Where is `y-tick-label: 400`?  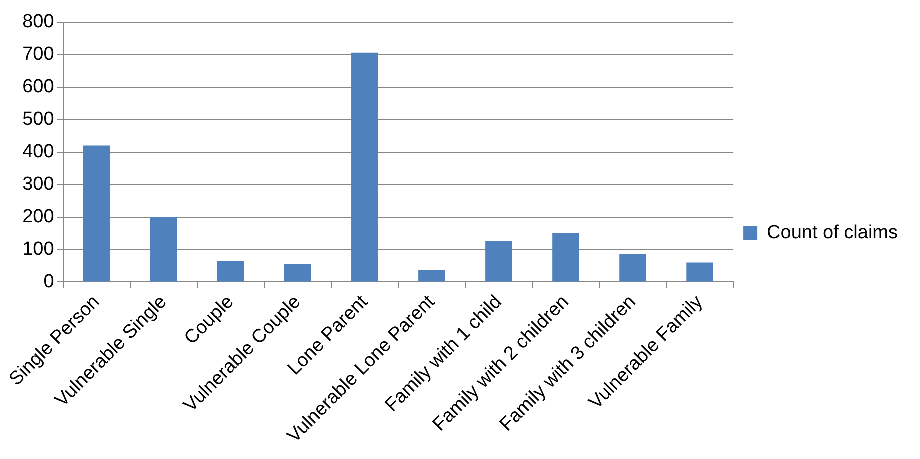 y-tick-label: 400 is located at coordinates (38, 152).